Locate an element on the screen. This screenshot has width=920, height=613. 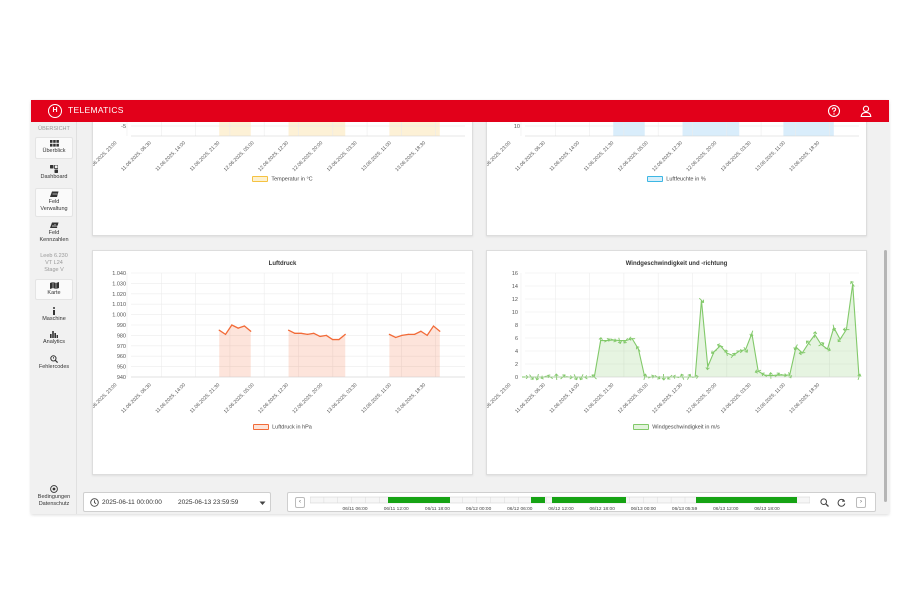
sidebar-item-dashboard: Dashboard is located at coordinates (54, 174).